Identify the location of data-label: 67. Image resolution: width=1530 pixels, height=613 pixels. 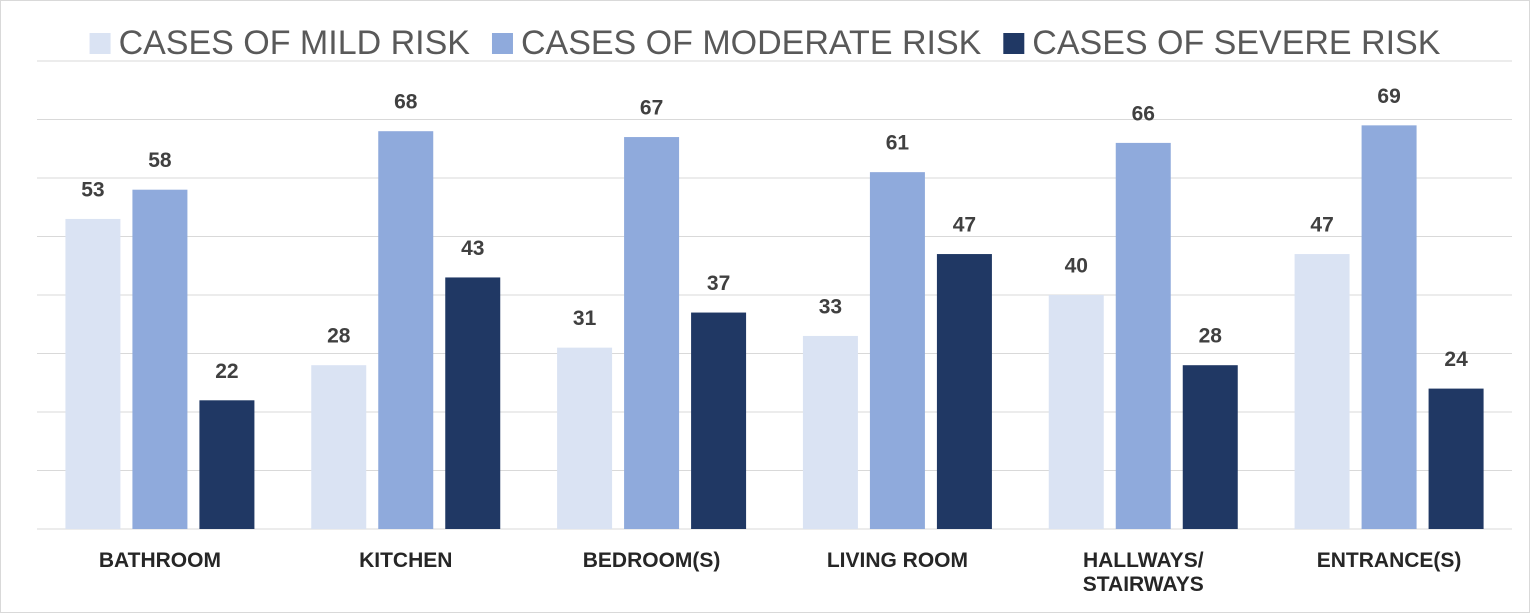
(651, 108).